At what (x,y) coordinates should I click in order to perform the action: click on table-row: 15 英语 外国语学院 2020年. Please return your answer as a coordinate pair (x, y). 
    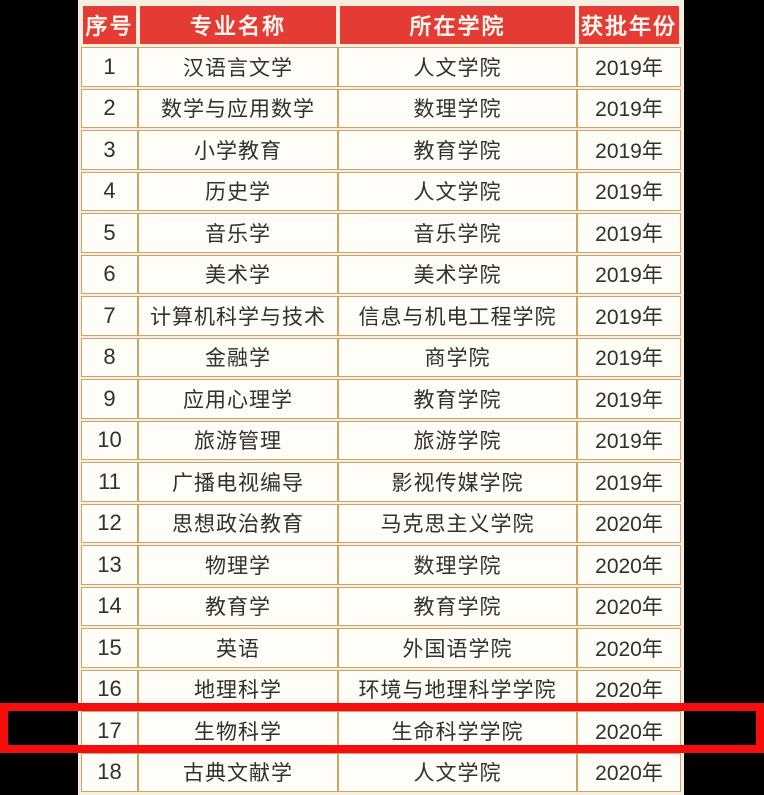
    Looking at the image, I should click on (381, 648).